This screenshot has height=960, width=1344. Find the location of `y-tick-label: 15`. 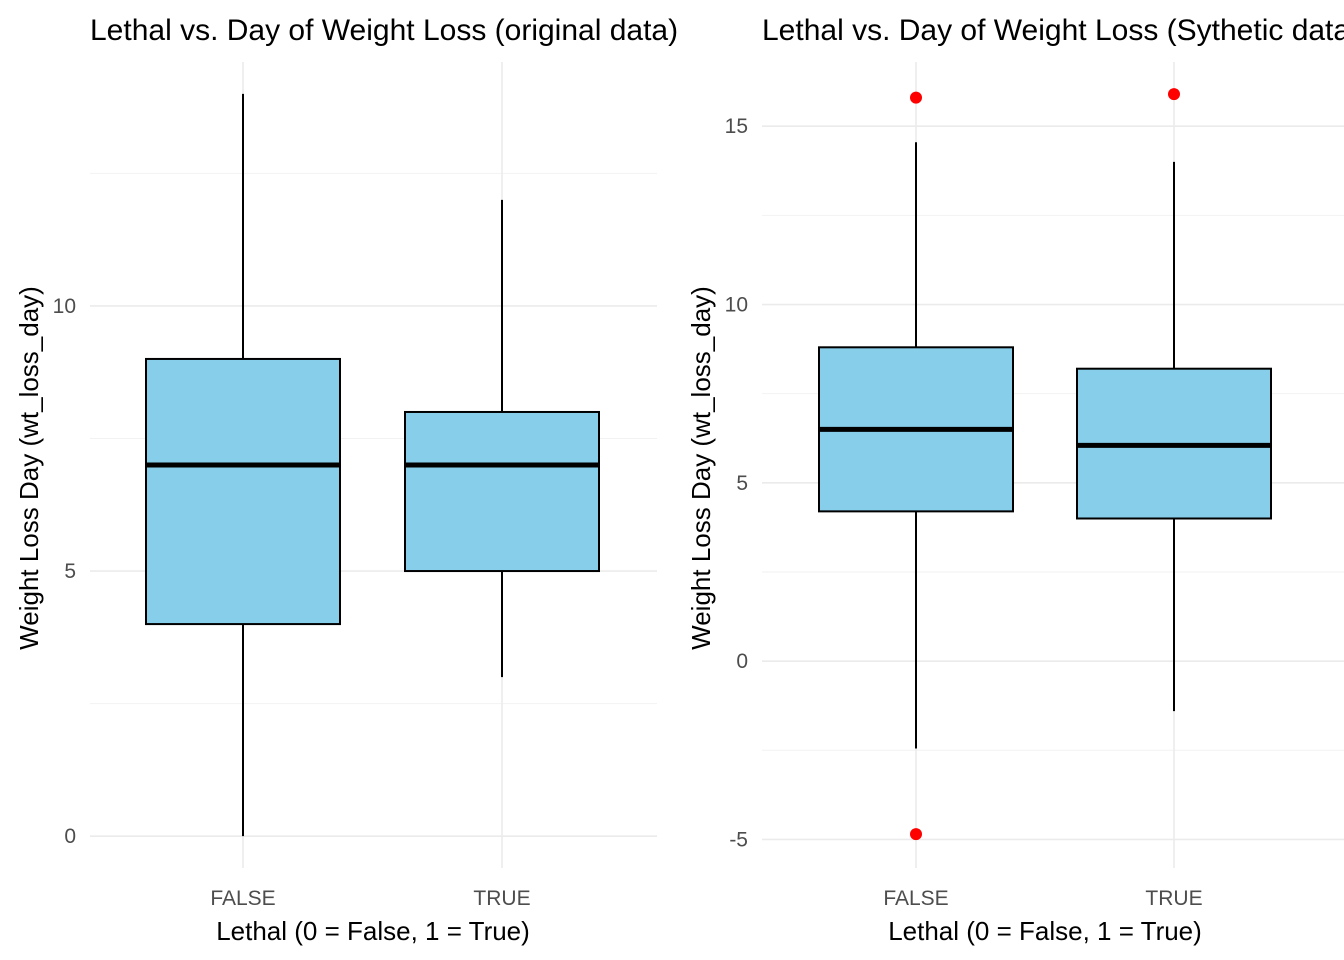

y-tick-label: 15 is located at coordinates (736, 126).